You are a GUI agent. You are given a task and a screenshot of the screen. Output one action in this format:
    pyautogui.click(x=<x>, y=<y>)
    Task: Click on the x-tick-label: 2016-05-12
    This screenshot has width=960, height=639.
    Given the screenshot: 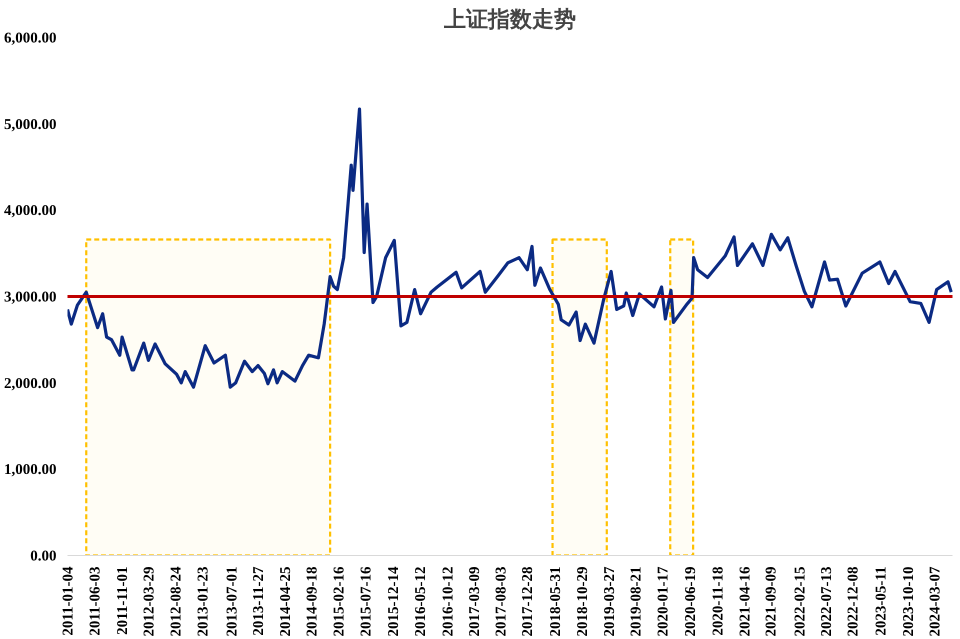 What is the action you would take?
    pyautogui.click(x=420, y=601)
    